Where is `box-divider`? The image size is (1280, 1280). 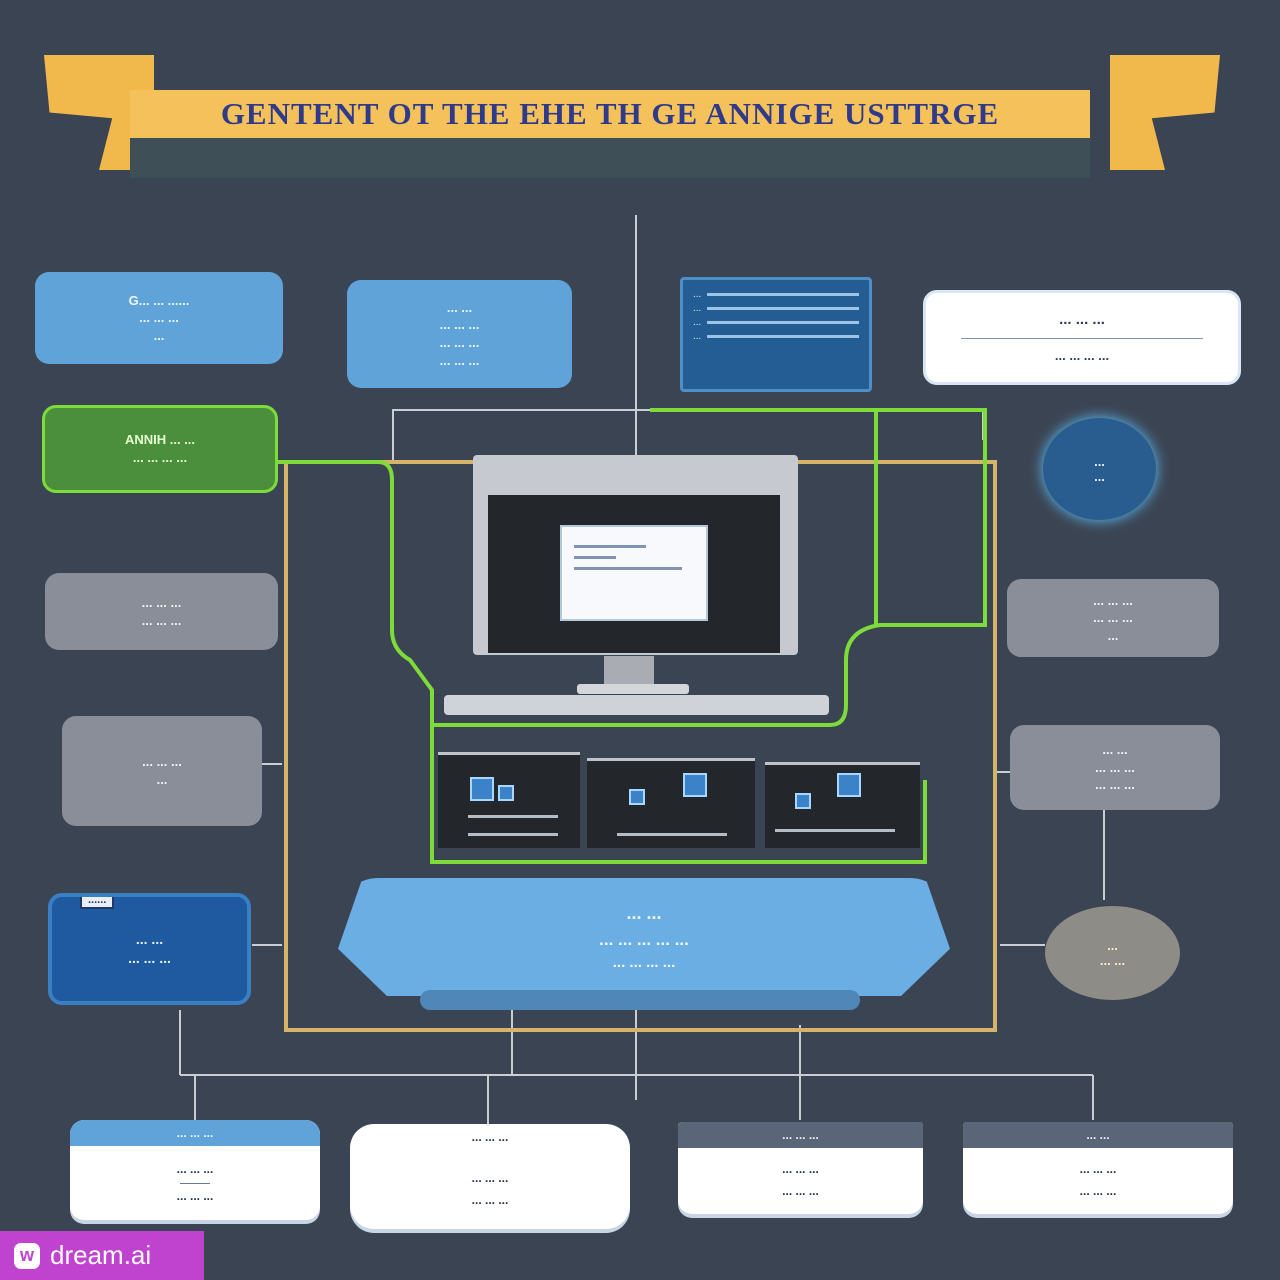
box-divider is located at coordinates (1082, 339).